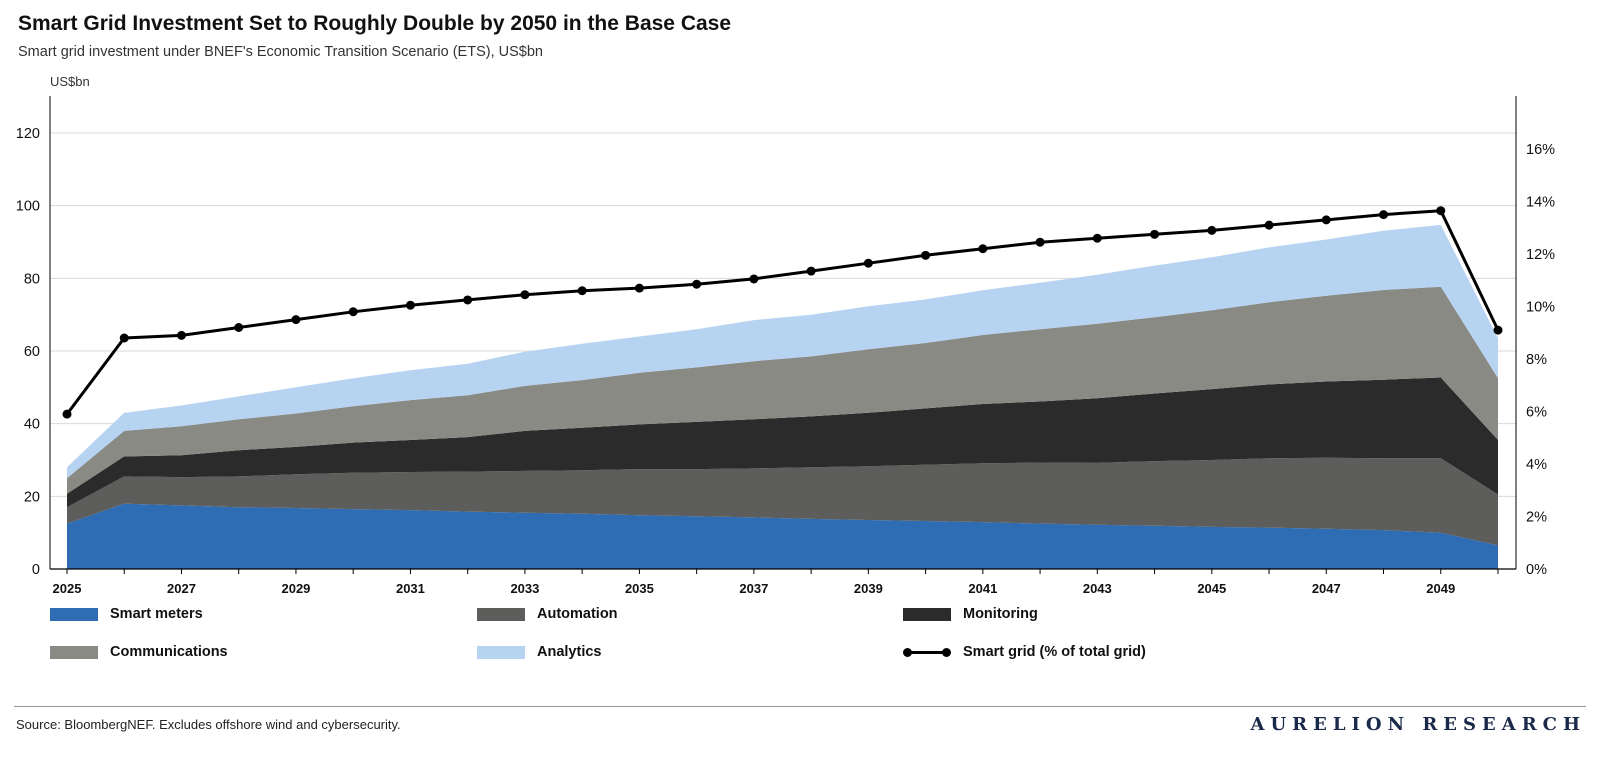 The height and width of the screenshot is (764, 1600). What do you see at coordinates (1536, 413) in the screenshot?
I see `y2-tick-label: 6%` at bounding box center [1536, 413].